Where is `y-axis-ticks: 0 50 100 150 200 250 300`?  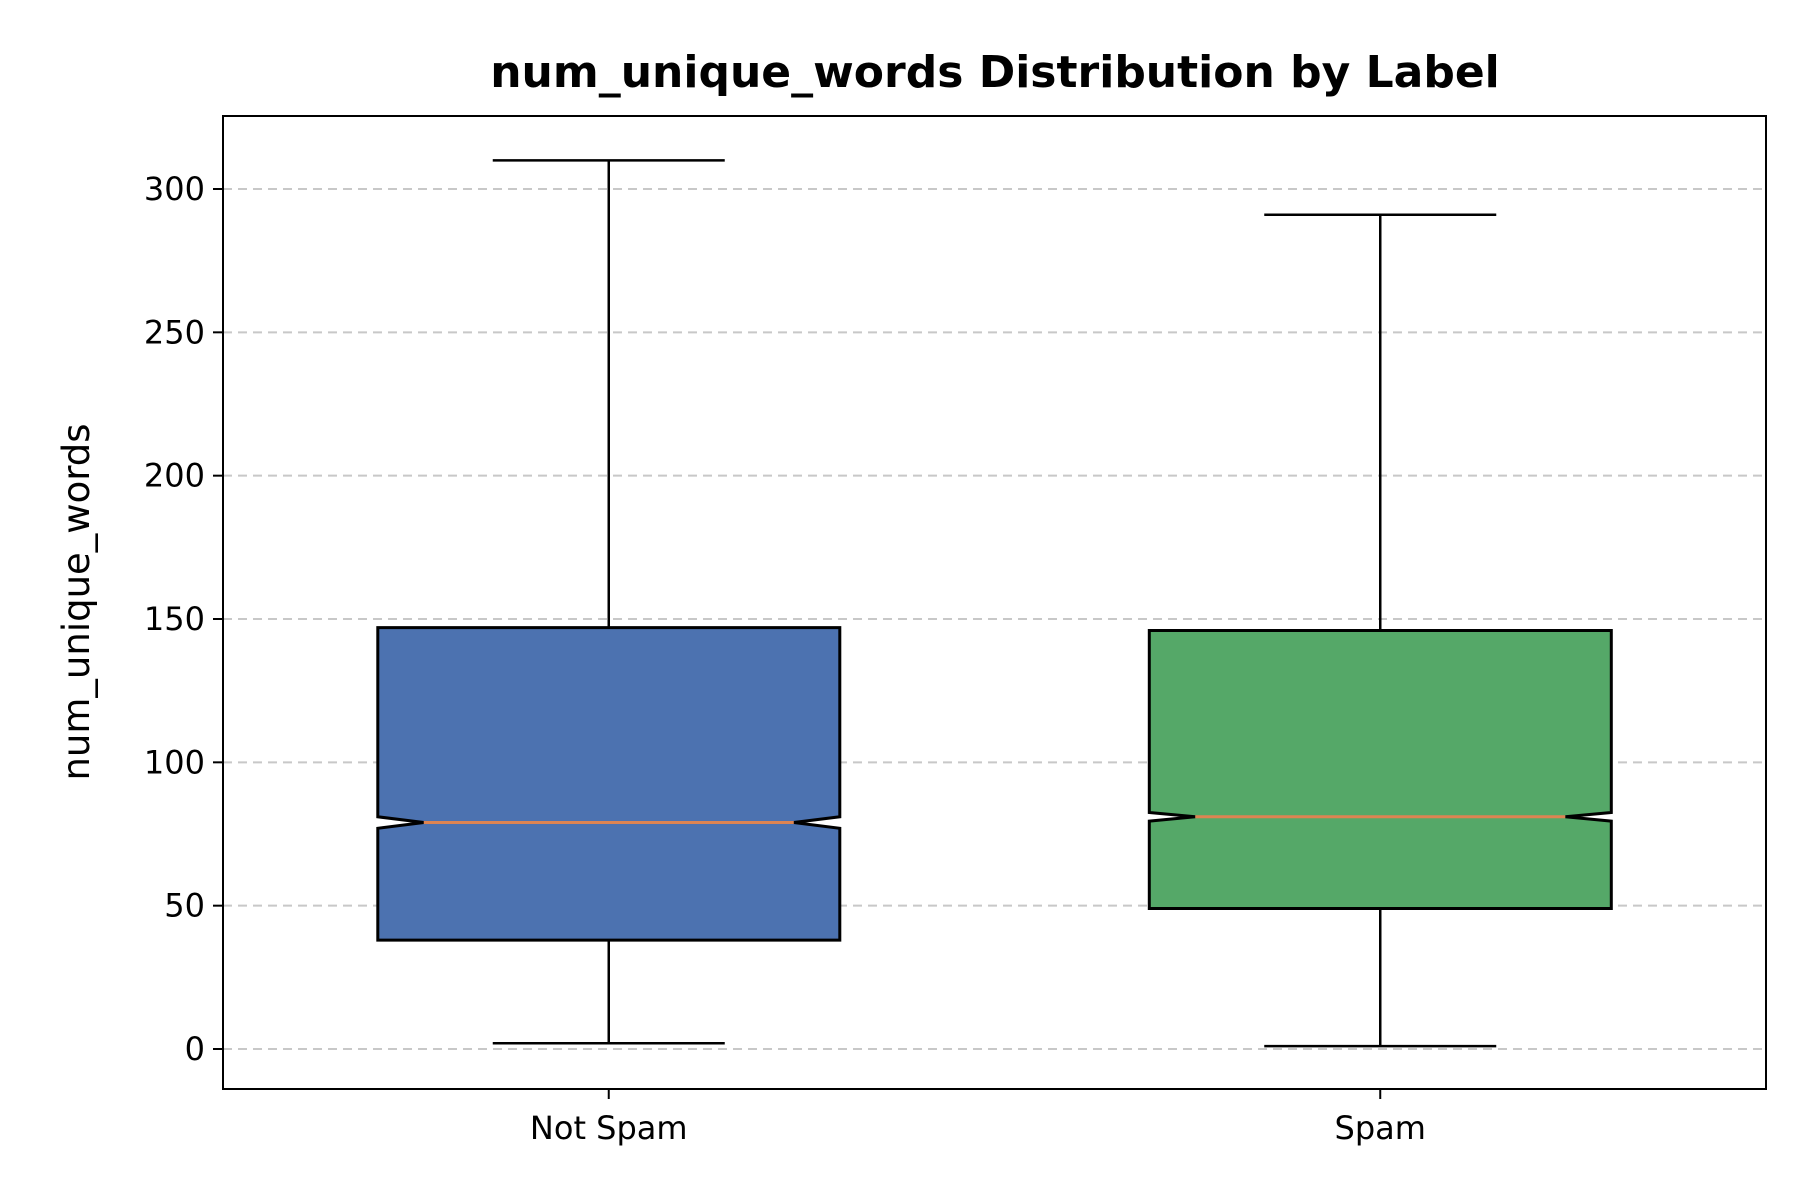 y-axis-ticks: 0 50 100 150 200 250 300 is located at coordinates (183, 619).